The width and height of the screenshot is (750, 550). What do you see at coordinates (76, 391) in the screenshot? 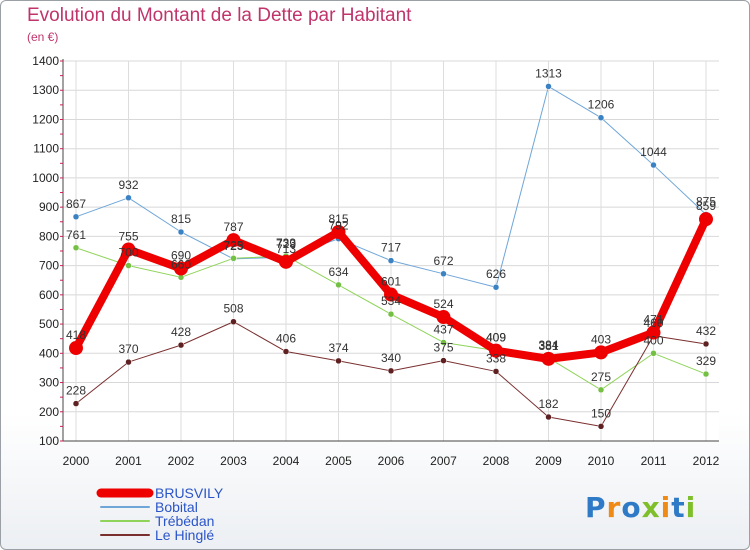
I see `data-label: 228` at bounding box center [76, 391].